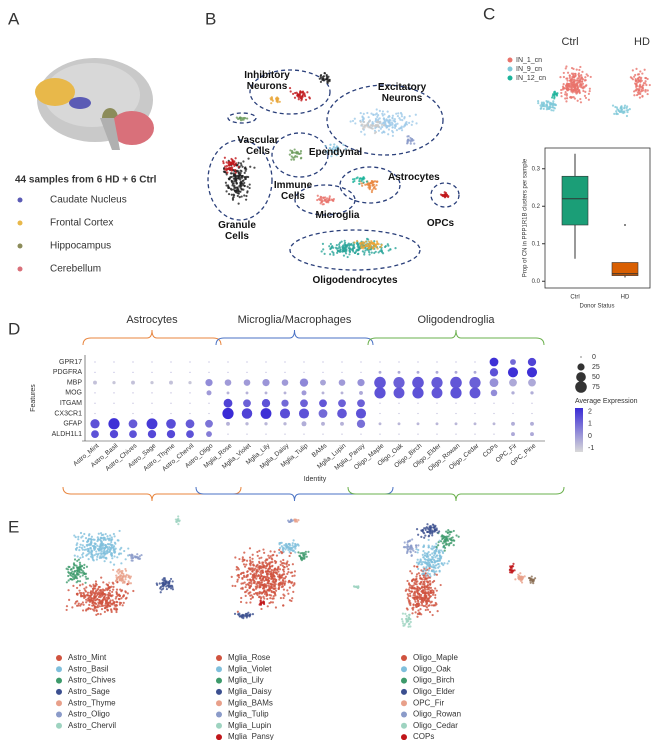 The height and width of the screenshot is (740, 669). Describe the element at coordinates (267, 81) in the screenshot. I see `cell-type-label: Inhibitory Neurons` at that location.